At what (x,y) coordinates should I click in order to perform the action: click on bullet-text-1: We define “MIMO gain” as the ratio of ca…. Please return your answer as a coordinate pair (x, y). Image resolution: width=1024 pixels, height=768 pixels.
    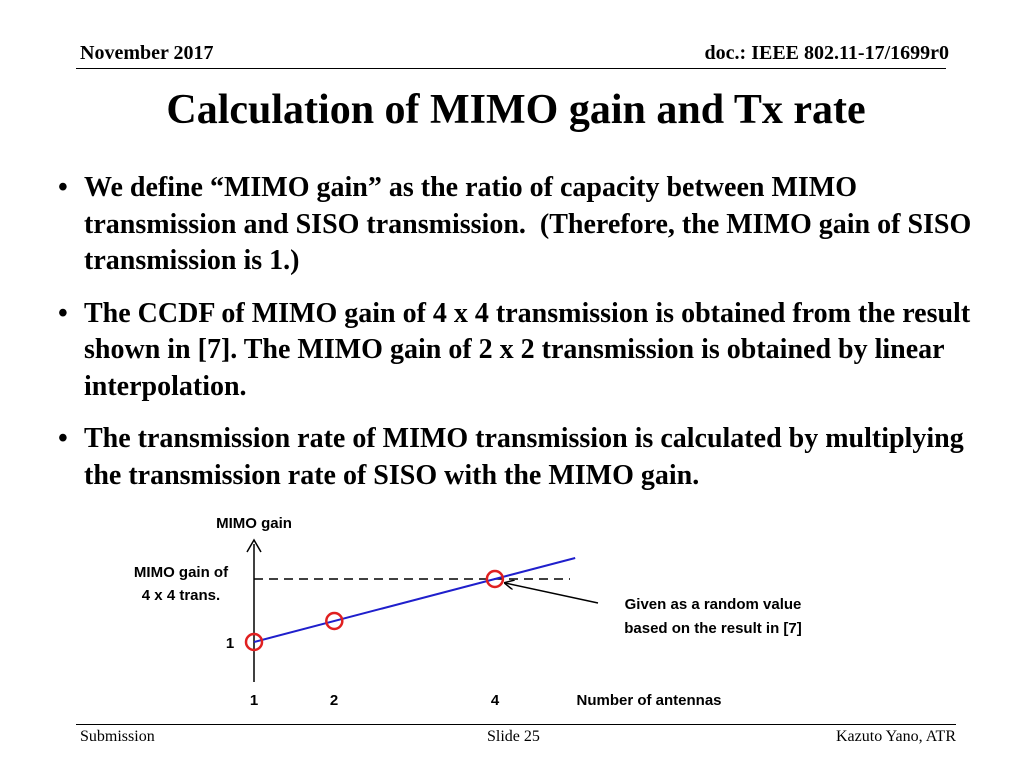
    Looking at the image, I should click on (528, 224).